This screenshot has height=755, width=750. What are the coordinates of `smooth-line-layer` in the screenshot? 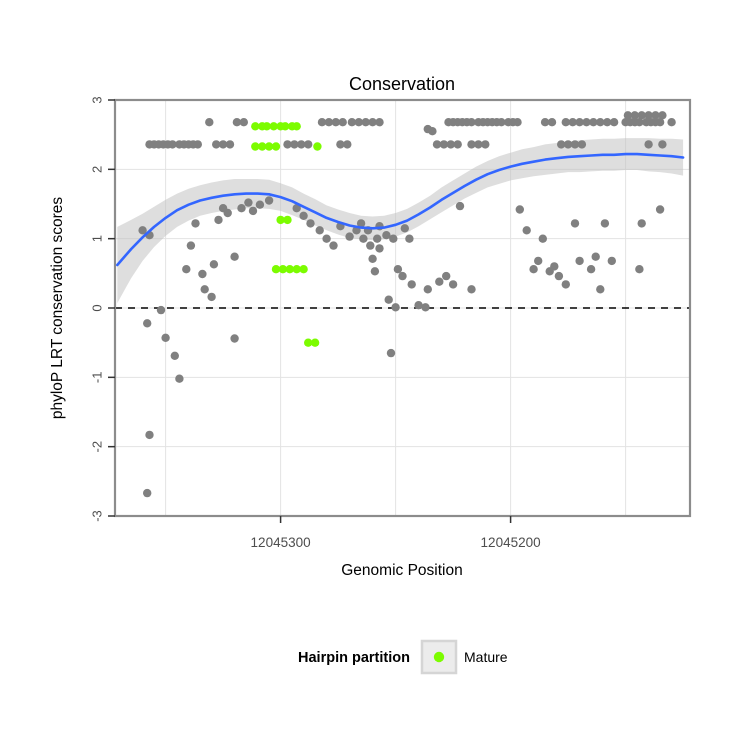 It's located at (400, 209).